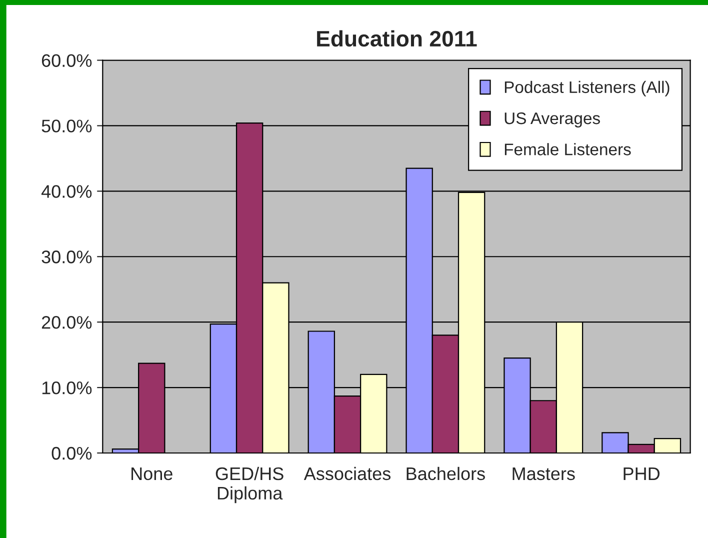  I want to click on legend-label: Podcast Listeners (All), so click(587, 88).